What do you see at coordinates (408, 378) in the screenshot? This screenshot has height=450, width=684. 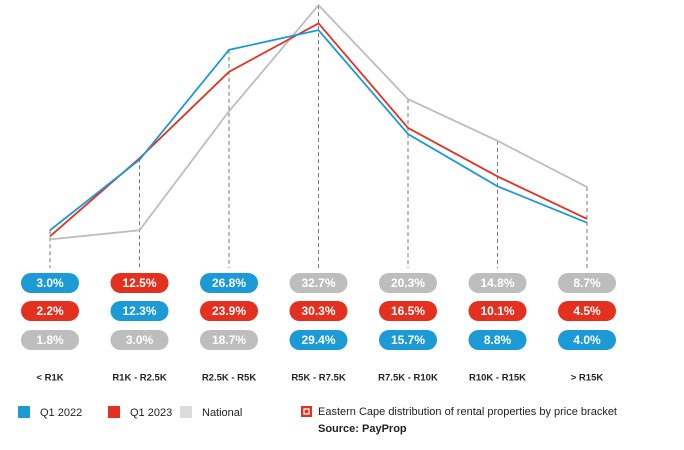 I see `category-label: R7.5K - R10K` at bounding box center [408, 378].